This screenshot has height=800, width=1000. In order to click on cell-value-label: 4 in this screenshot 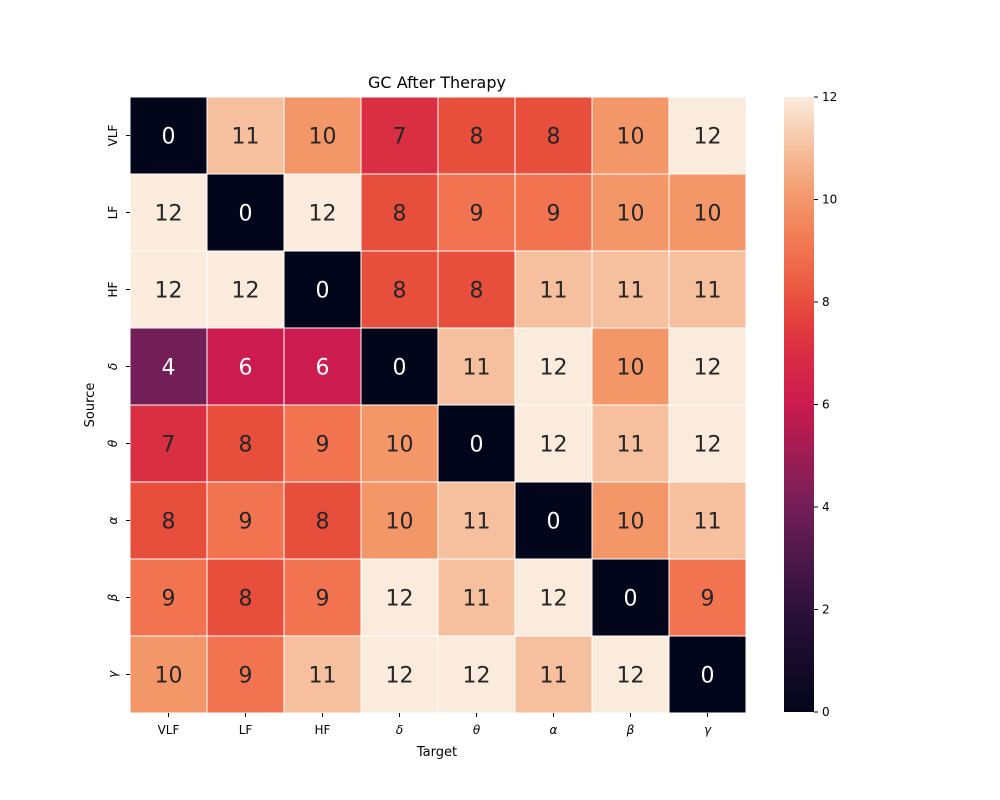, I will do `click(169, 368)`.